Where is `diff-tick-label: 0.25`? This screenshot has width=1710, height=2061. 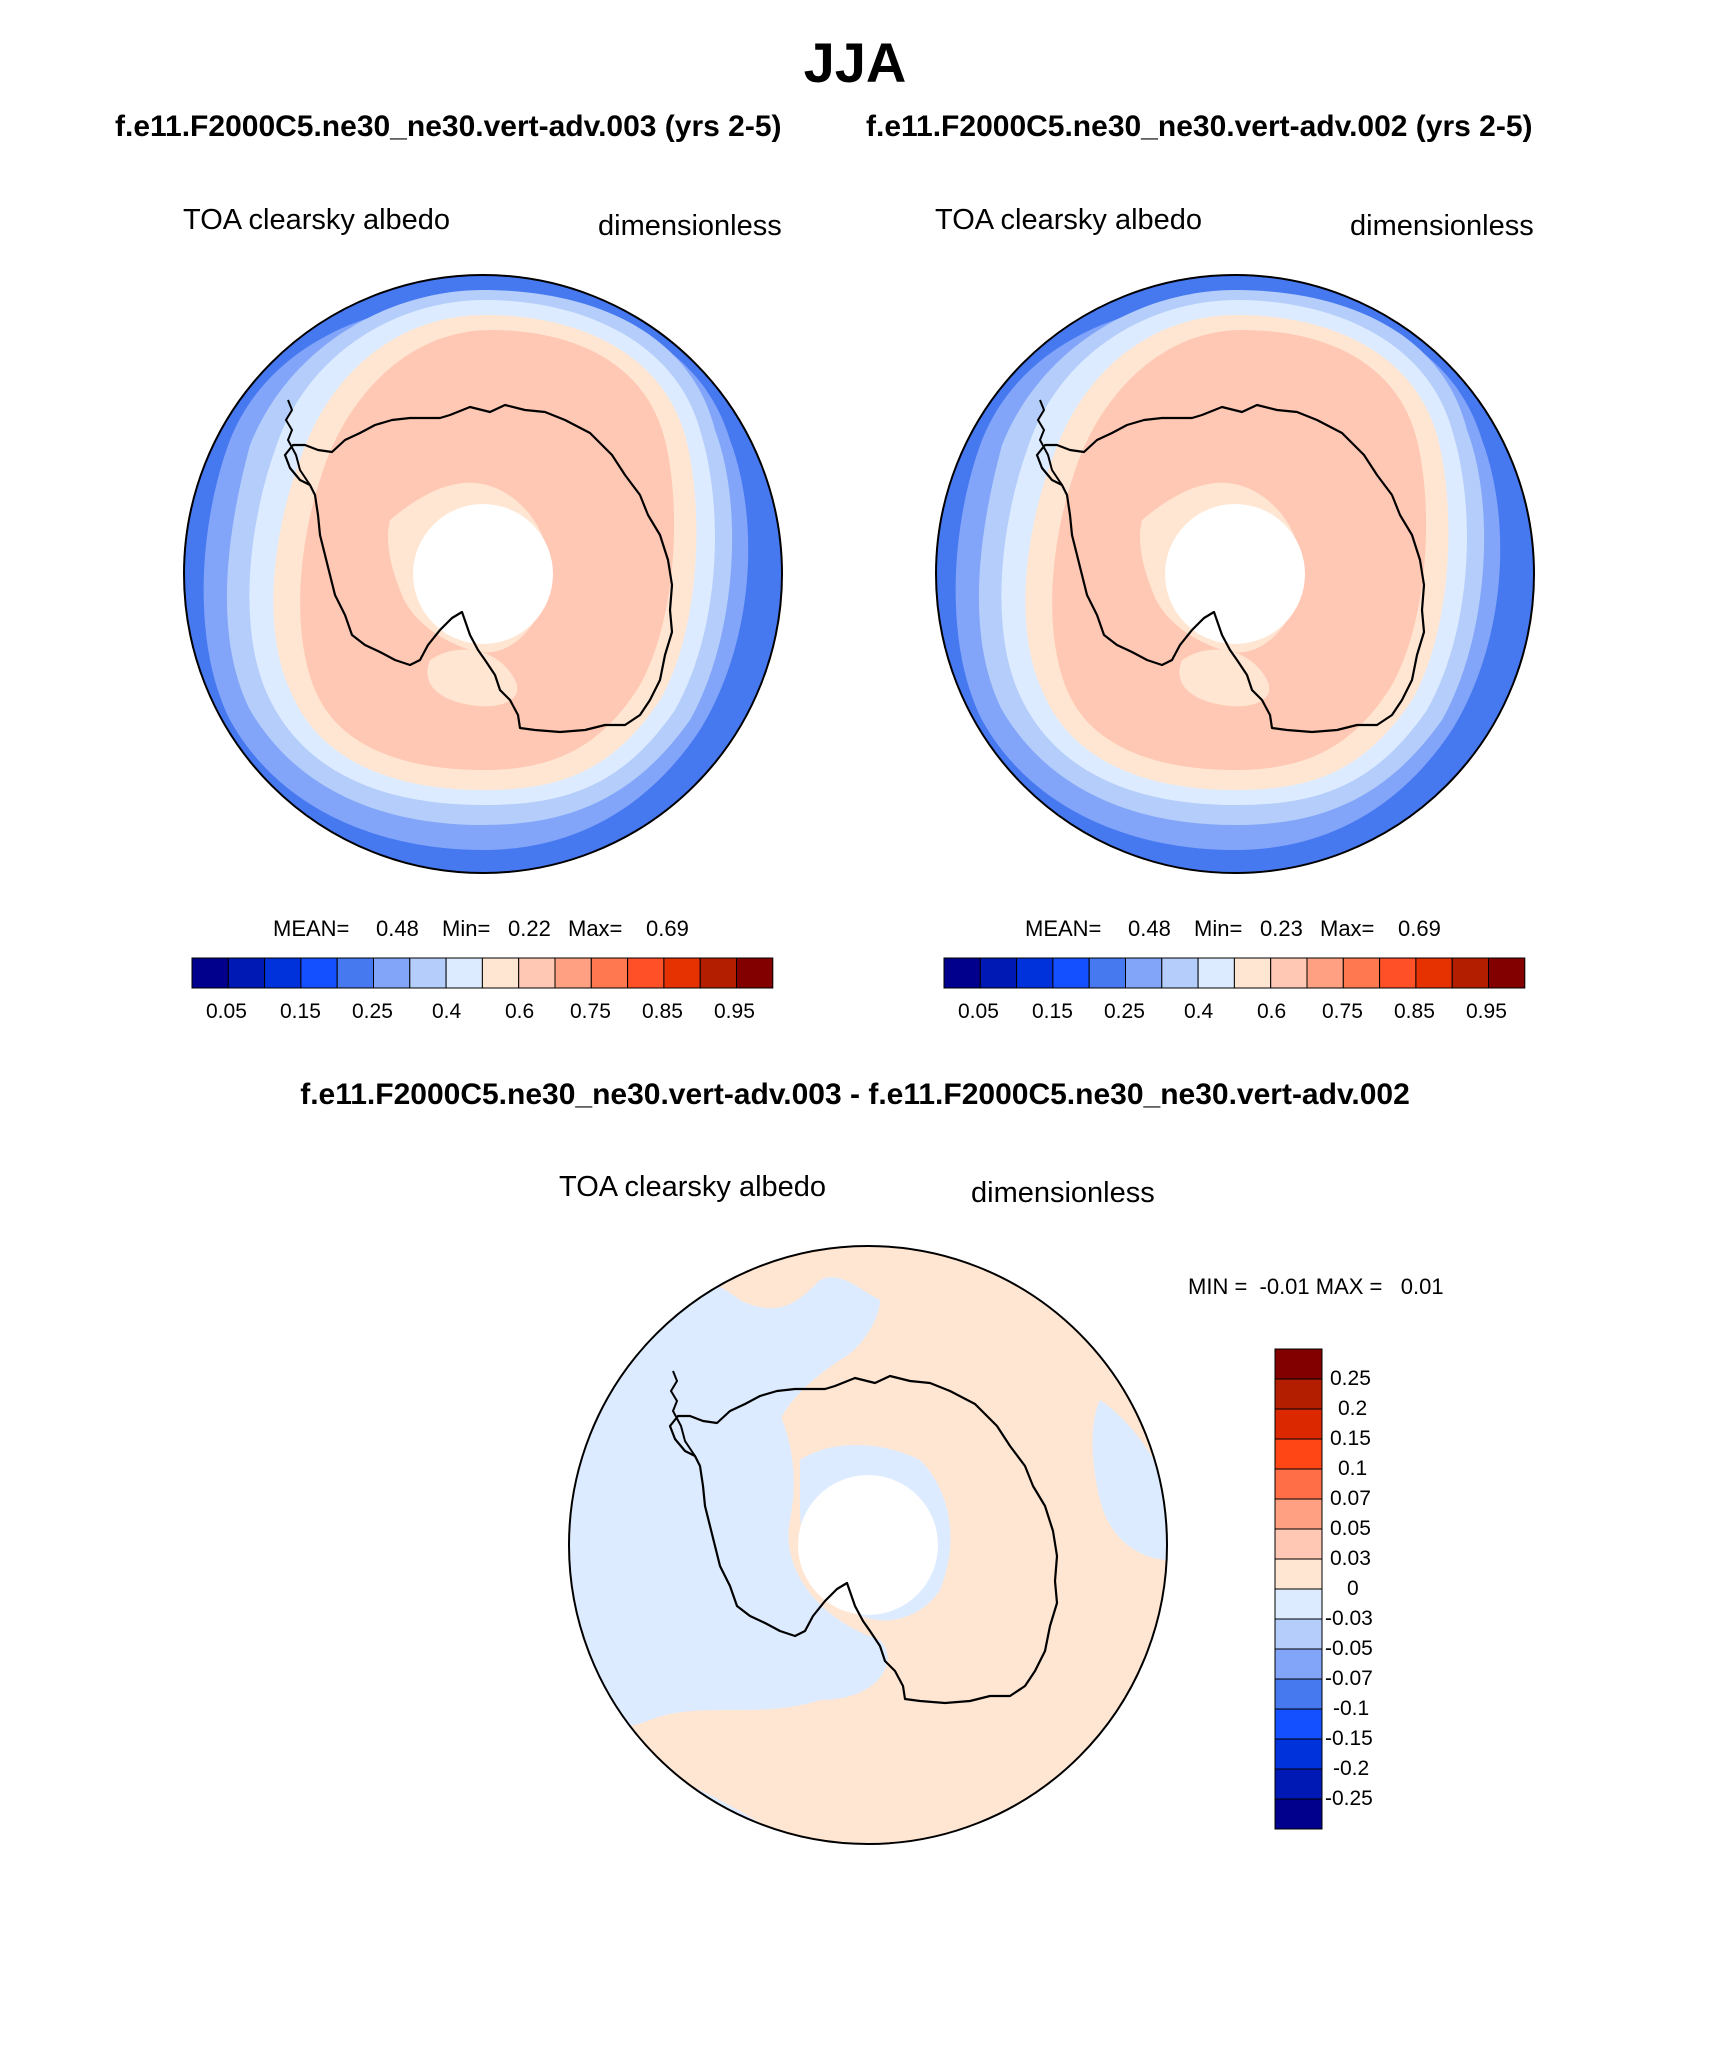
diff-tick-label: 0.25 is located at coordinates (1350, 1378).